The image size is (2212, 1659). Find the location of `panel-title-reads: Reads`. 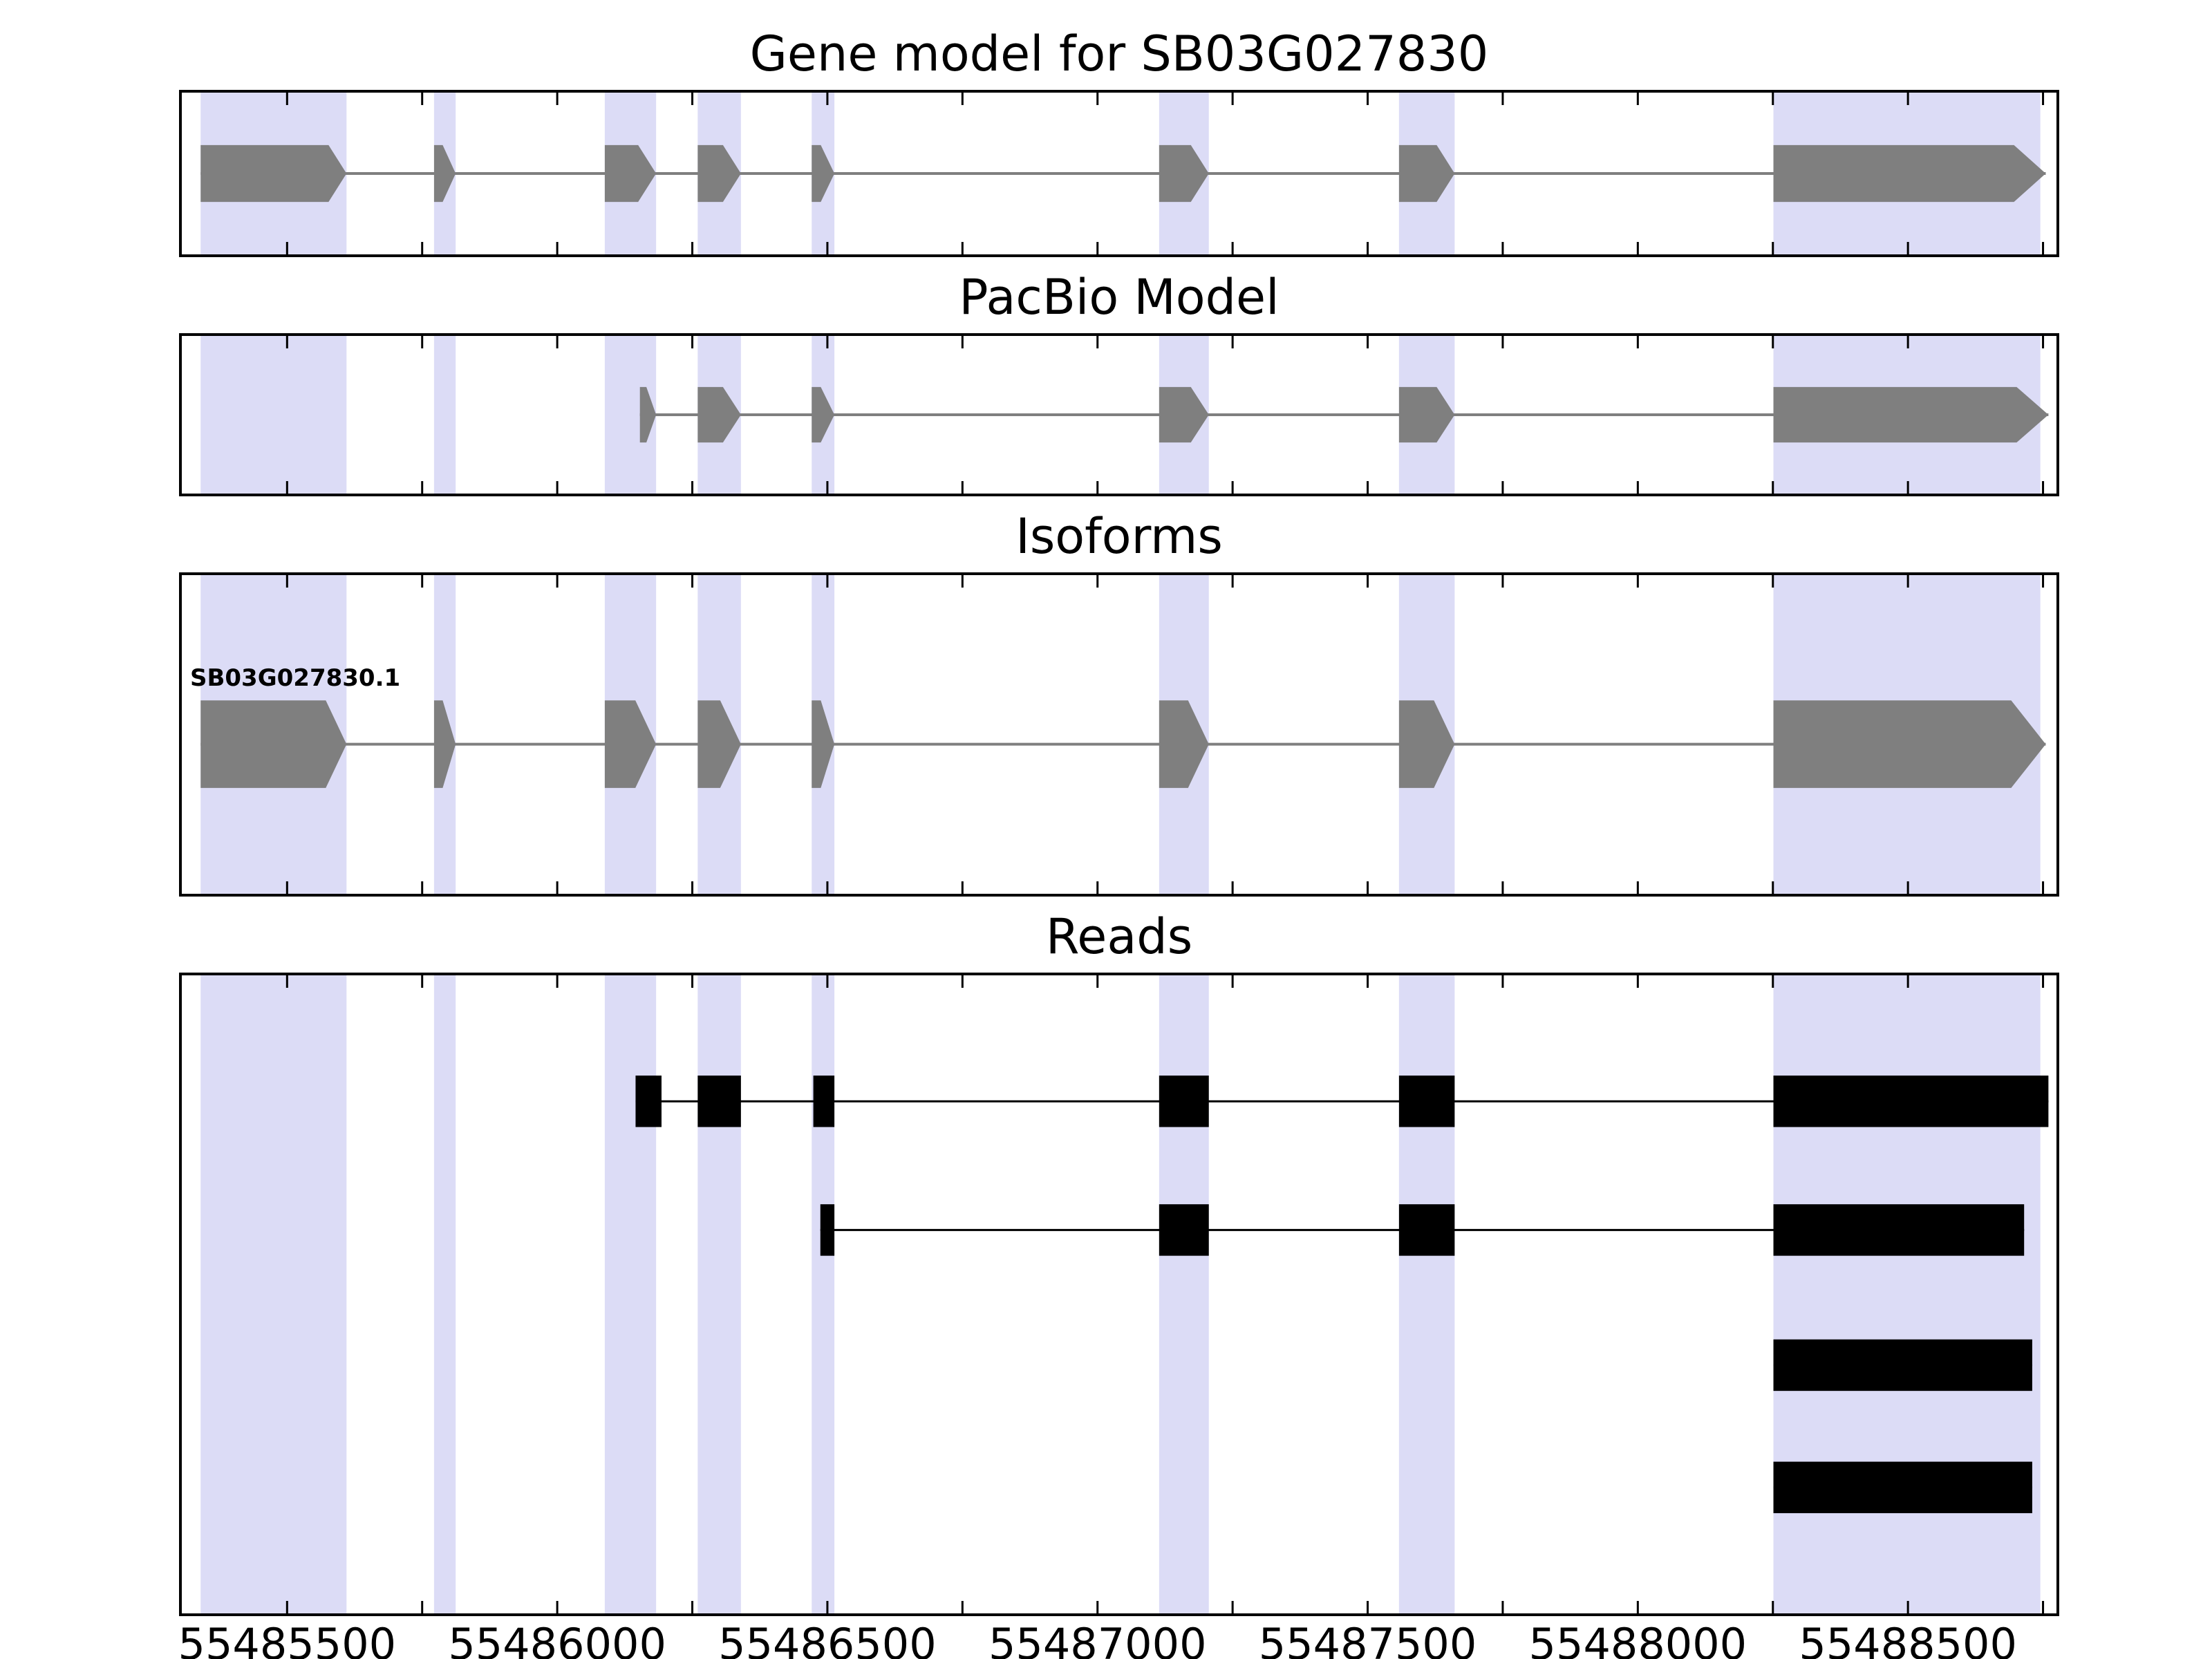

panel-title-reads: Reads is located at coordinates (1119, 936).